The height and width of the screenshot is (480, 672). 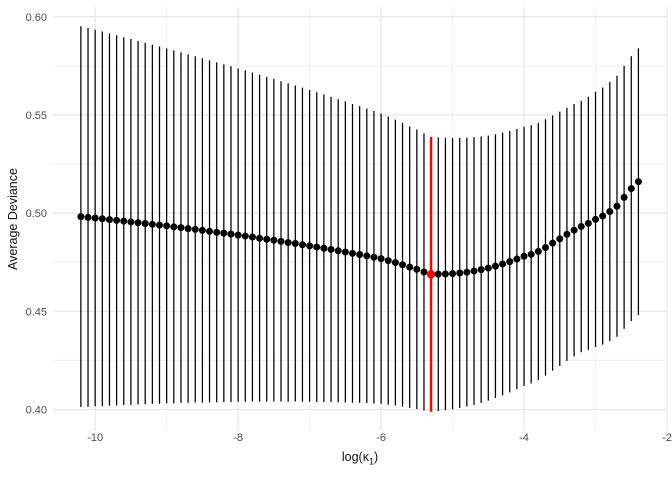 What do you see at coordinates (355, 457) in the screenshot?
I see `x-axis-title-pre: log(κ` at bounding box center [355, 457].